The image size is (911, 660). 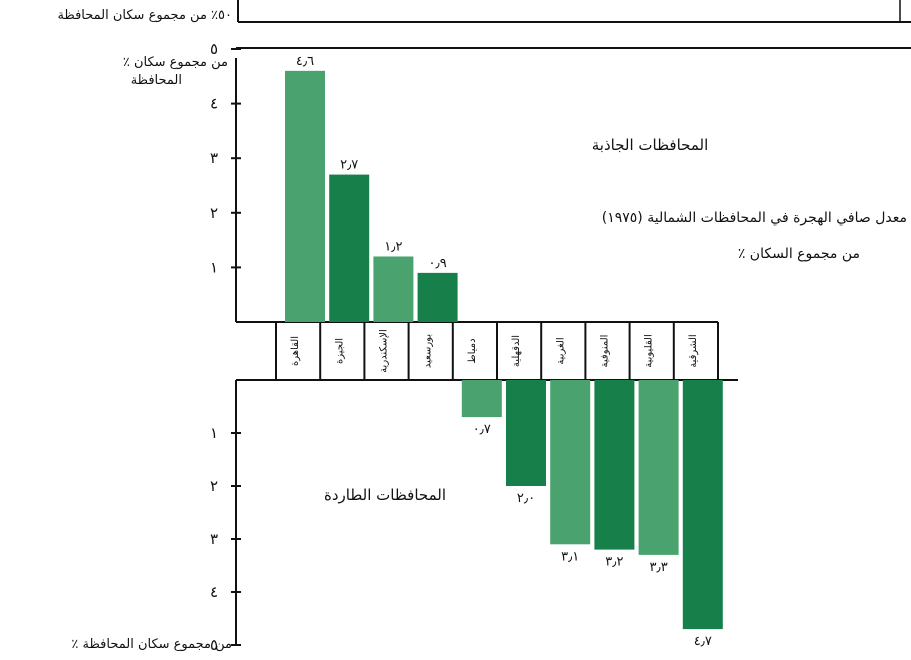 I want to click on axis-top-label-line2: المحافظة, so click(x=156, y=80).